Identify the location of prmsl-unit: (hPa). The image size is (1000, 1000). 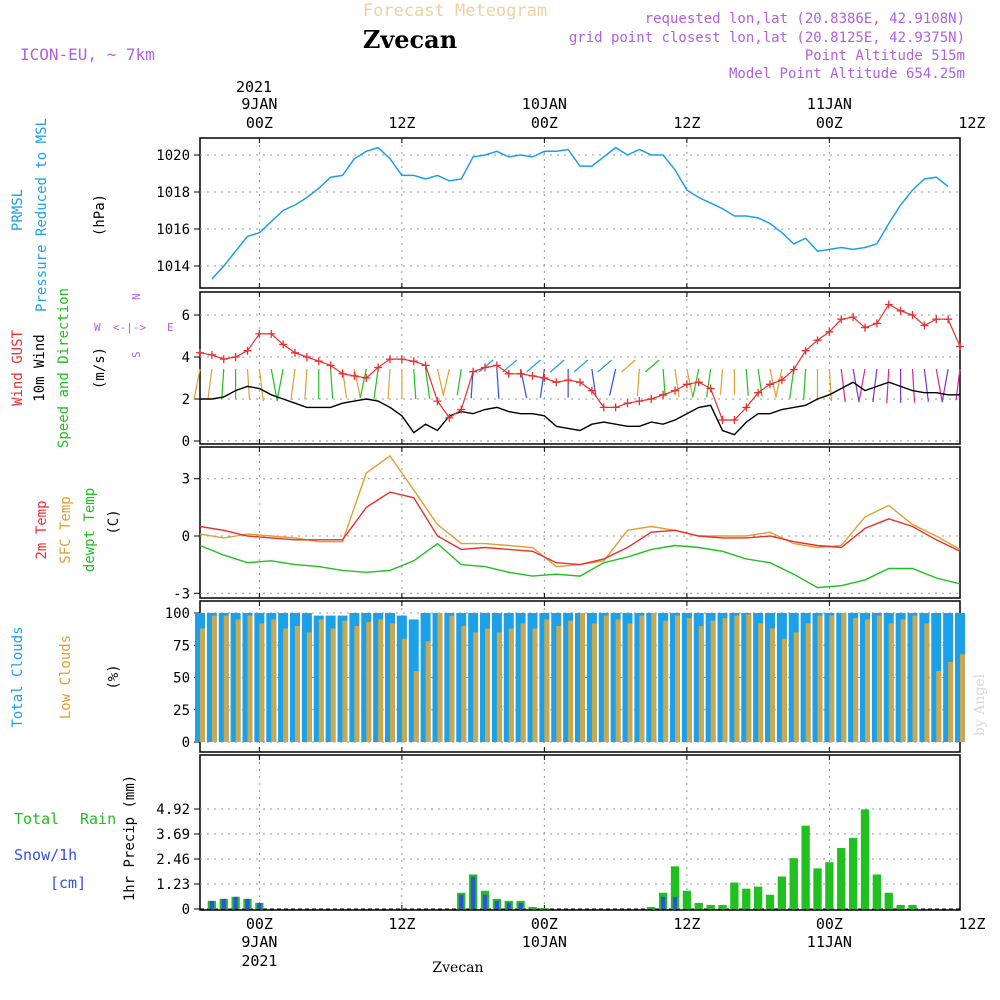
(100, 215).